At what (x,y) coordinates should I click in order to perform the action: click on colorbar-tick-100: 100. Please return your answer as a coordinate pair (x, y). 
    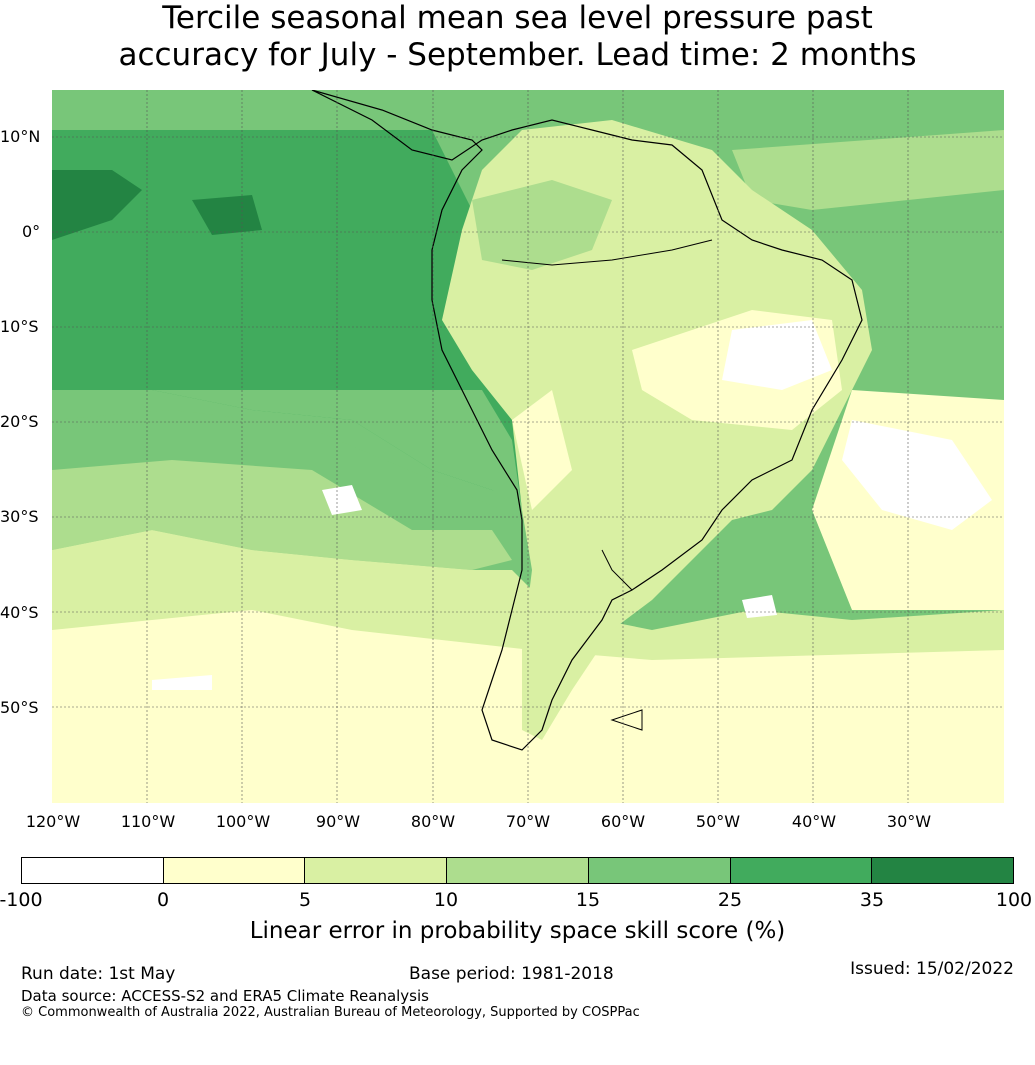
    Looking at the image, I should click on (1014, 900).